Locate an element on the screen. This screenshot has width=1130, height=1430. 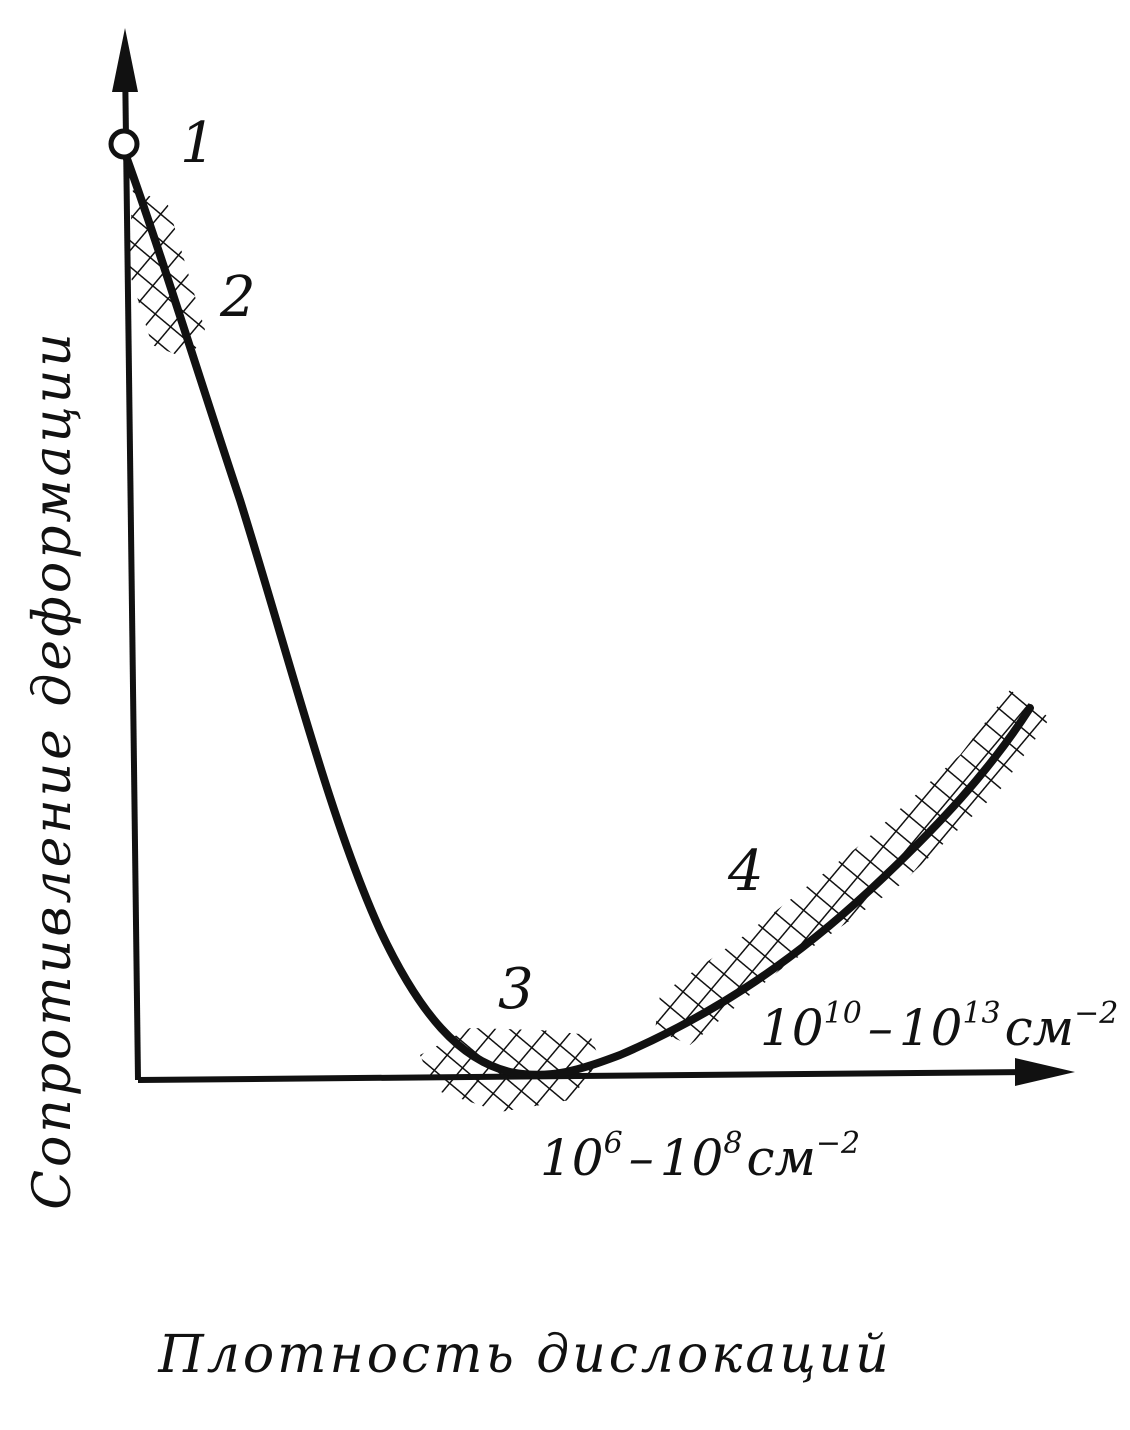
range-3-base-b: 10 is located at coordinates (692, 1158).